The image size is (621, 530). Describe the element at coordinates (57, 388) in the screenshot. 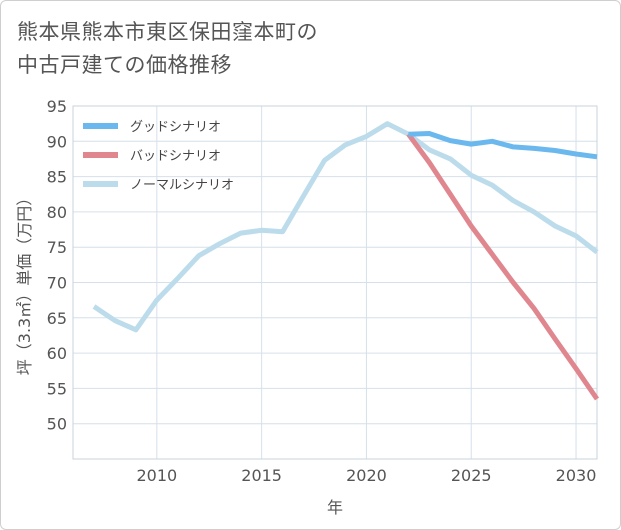

I see `y-tick-label-55: 55` at that location.